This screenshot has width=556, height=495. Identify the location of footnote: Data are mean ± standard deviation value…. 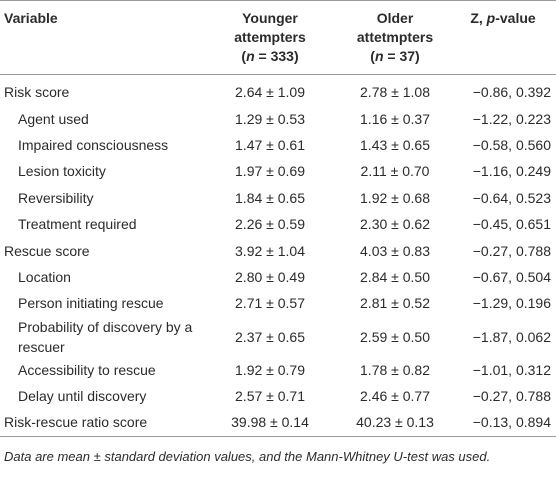
(247, 456).